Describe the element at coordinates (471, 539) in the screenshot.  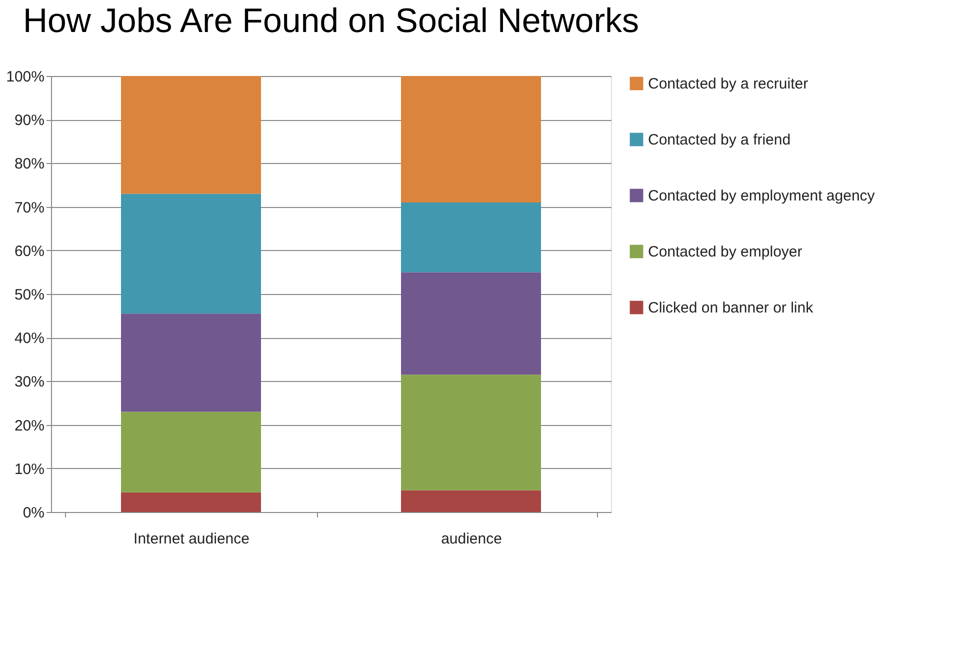
I see `x-tick-label: audience` at that location.